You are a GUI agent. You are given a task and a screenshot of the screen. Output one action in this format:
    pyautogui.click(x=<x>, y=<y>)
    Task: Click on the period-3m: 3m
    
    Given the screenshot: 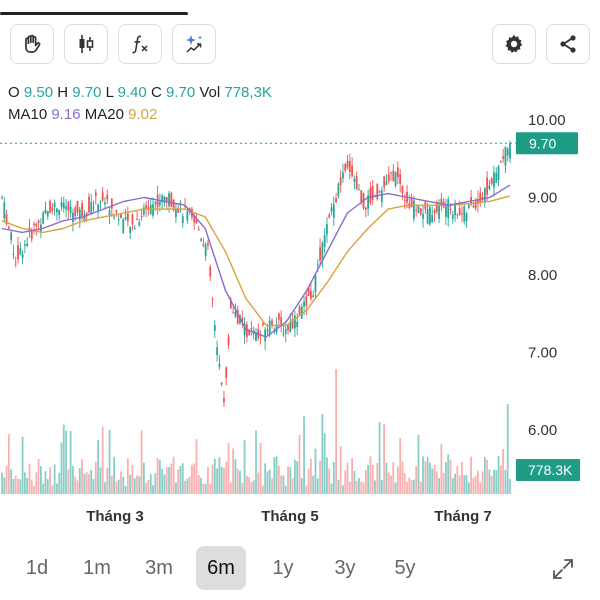 What is the action you would take?
    pyautogui.click(x=159, y=567)
    